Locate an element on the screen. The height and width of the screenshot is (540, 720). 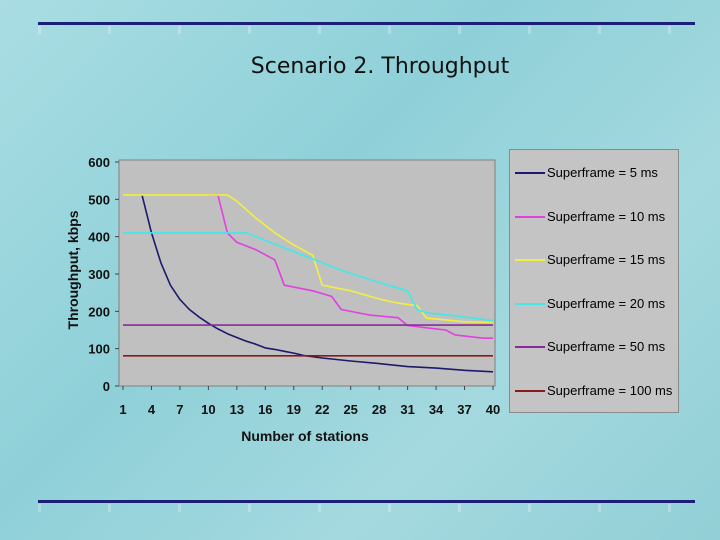
top-rule is located at coordinates (366, 28).